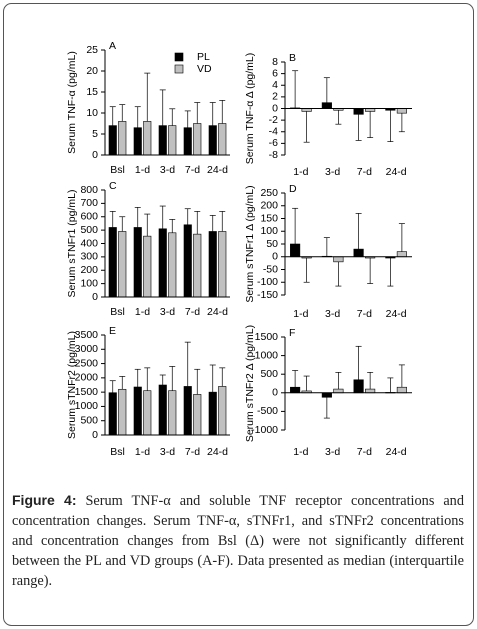 Image resolution: width=477 pixels, height=629 pixels. I want to click on y-tick-label: 200, so click(89, 270).